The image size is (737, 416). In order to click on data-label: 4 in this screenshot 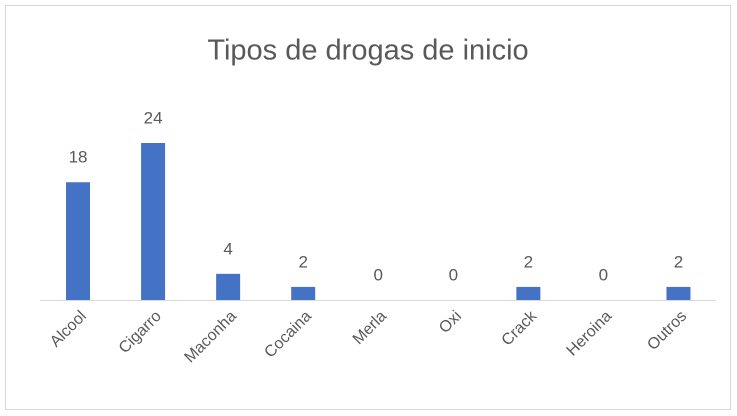, I will do `click(227, 248)`.